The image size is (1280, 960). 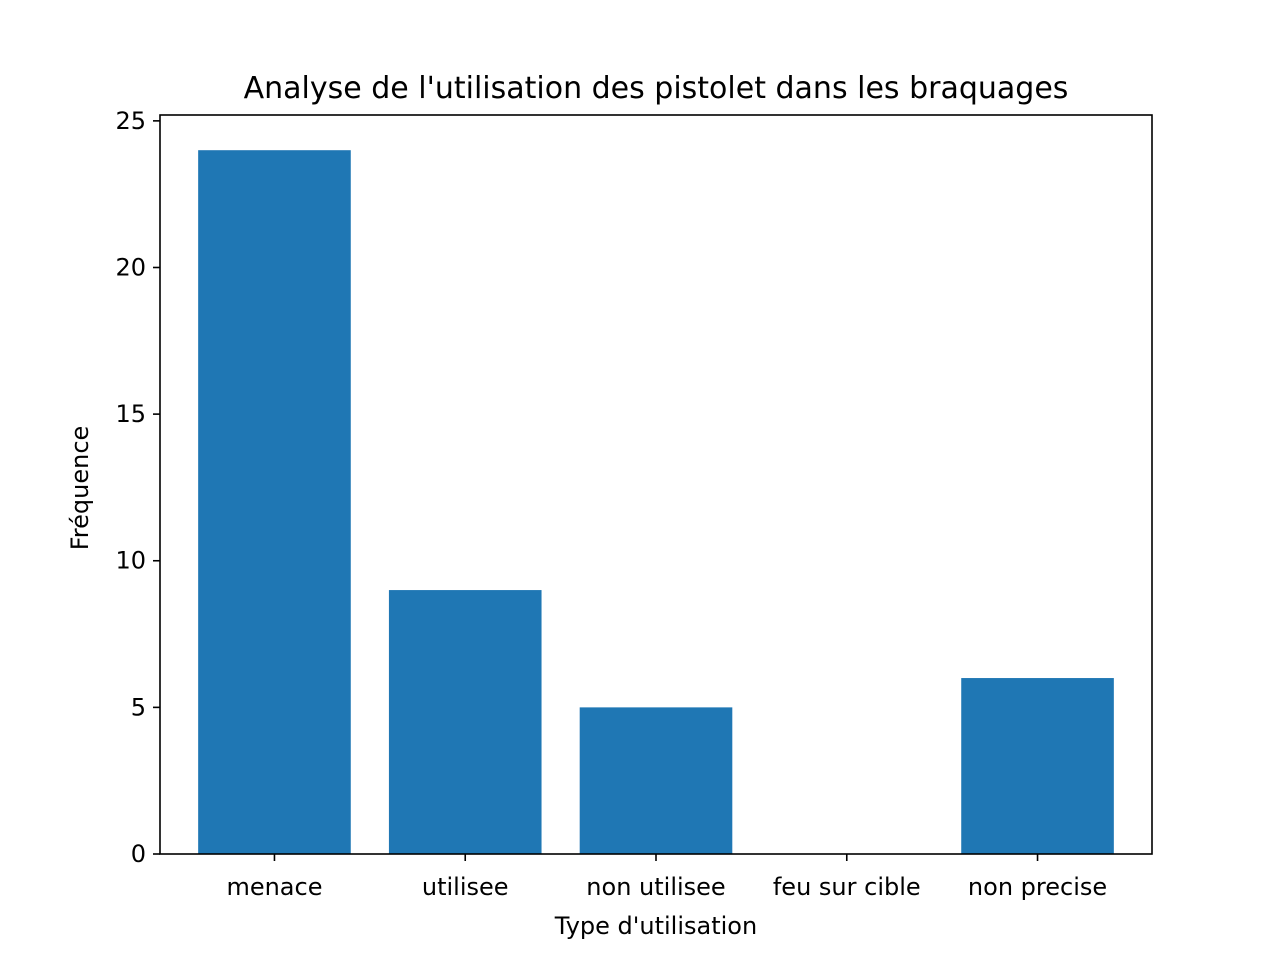 I want to click on y-axis: 0 5 10 15 20 25, so click(x=137, y=487).